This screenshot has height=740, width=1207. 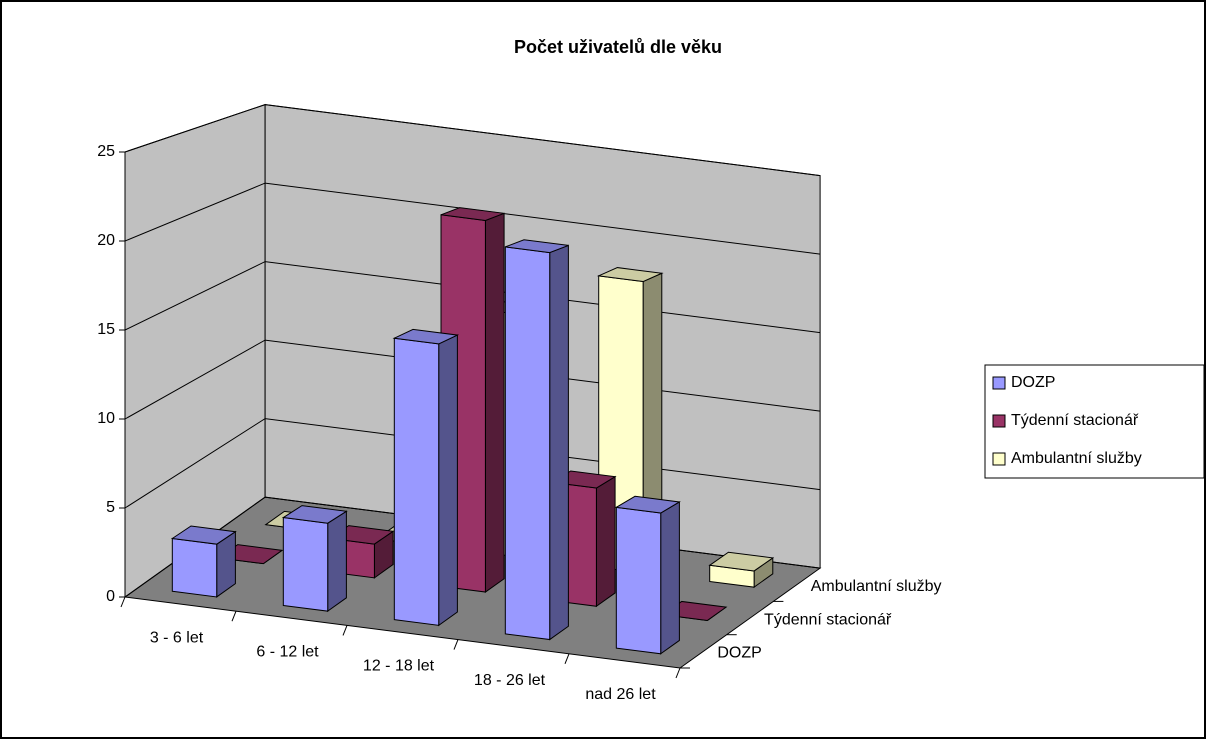 What do you see at coordinates (287, 652) in the screenshot?
I see `x-tick-label: 6 - 12 let` at bounding box center [287, 652].